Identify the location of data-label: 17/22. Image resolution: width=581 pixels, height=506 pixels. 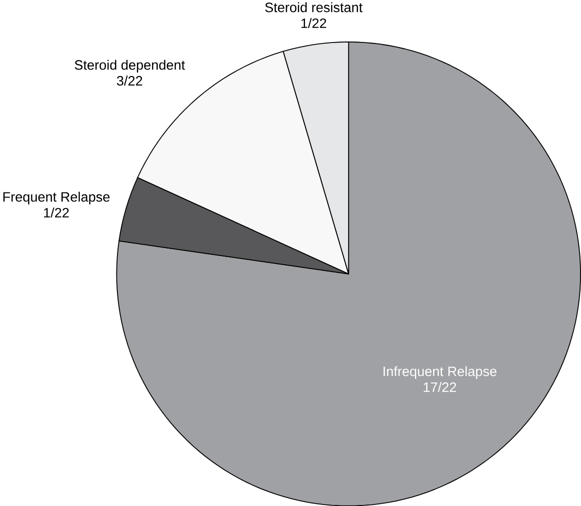
(440, 387).